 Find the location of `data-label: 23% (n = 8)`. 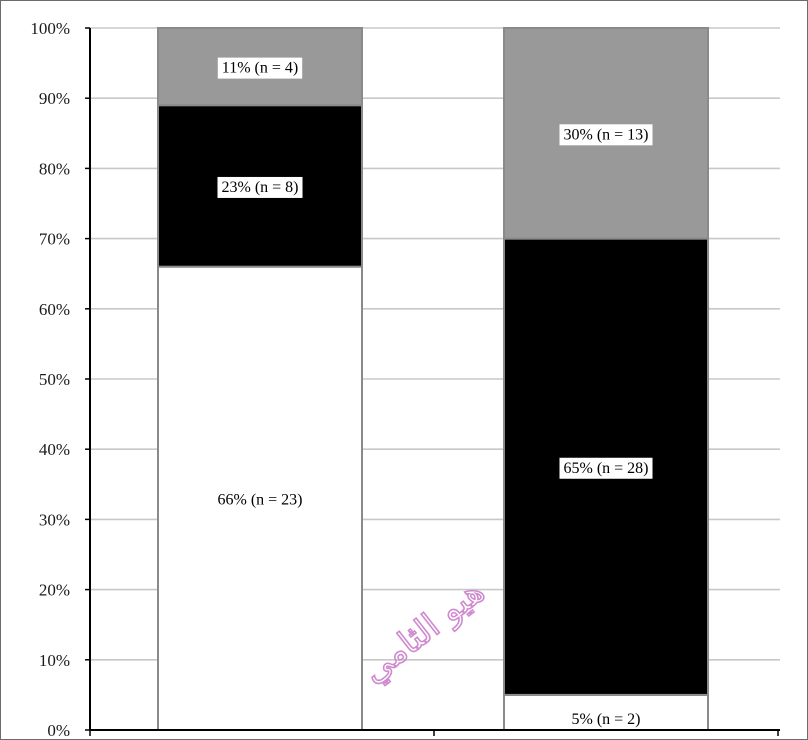

data-label: 23% (n = 8) is located at coordinates (259, 187).